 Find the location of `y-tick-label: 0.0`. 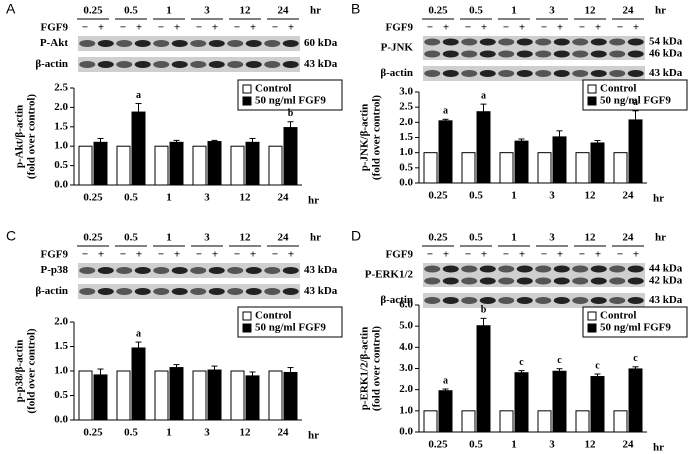

y-tick-label: 0.0 is located at coordinates (406, 432).